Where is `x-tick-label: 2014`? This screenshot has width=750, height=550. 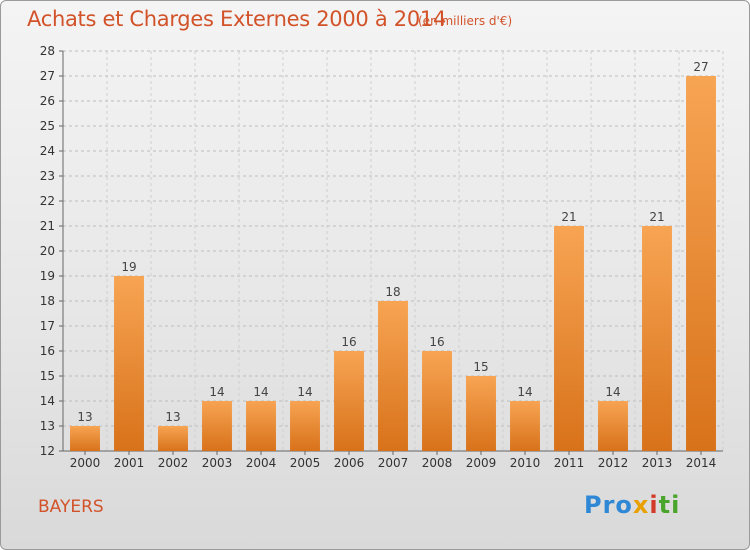
x-tick-label: 2014 is located at coordinates (701, 463).